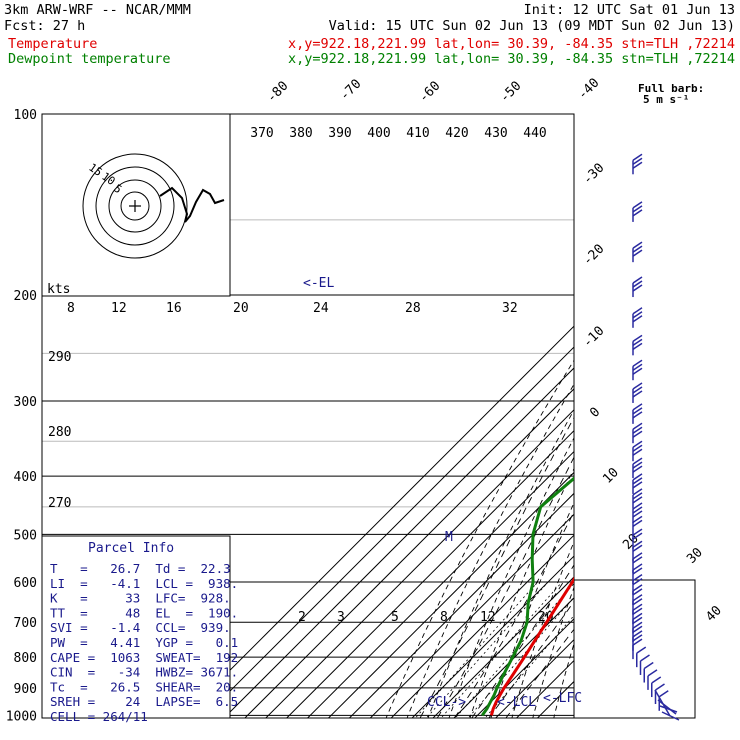 The width and height of the screenshot is (740, 740). What do you see at coordinates (52, 44) in the screenshot?
I see `legend-temperature: Temperature` at bounding box center [52, 44].